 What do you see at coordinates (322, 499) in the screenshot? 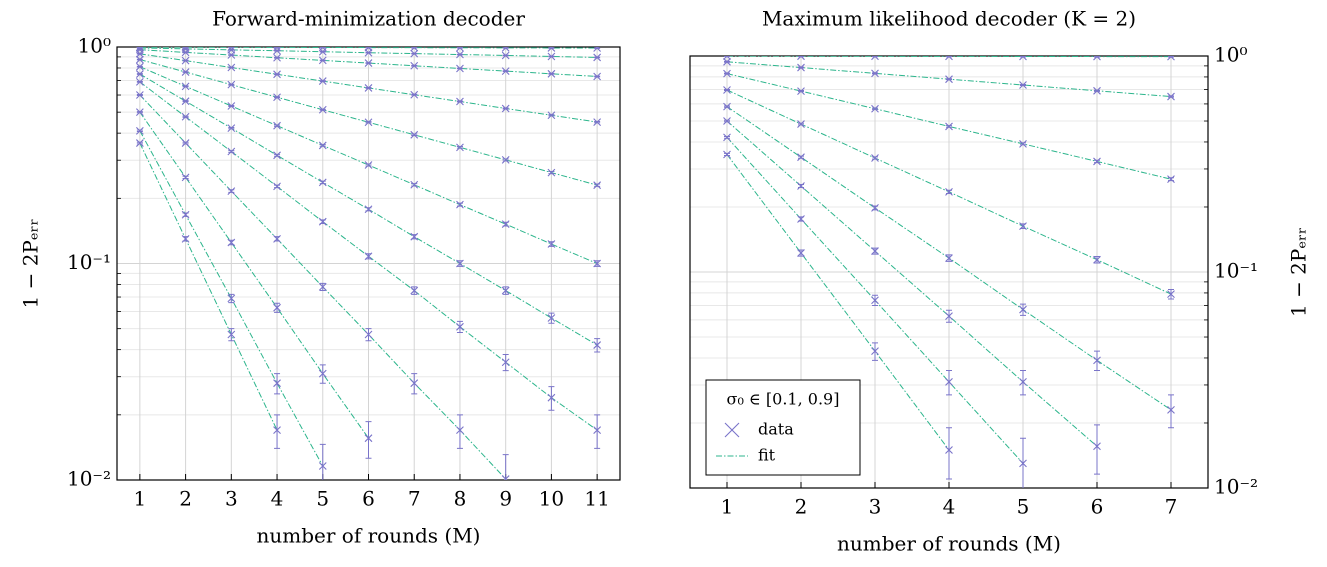
I see `x-tick-label: 5` at bounding box center [322, 499].